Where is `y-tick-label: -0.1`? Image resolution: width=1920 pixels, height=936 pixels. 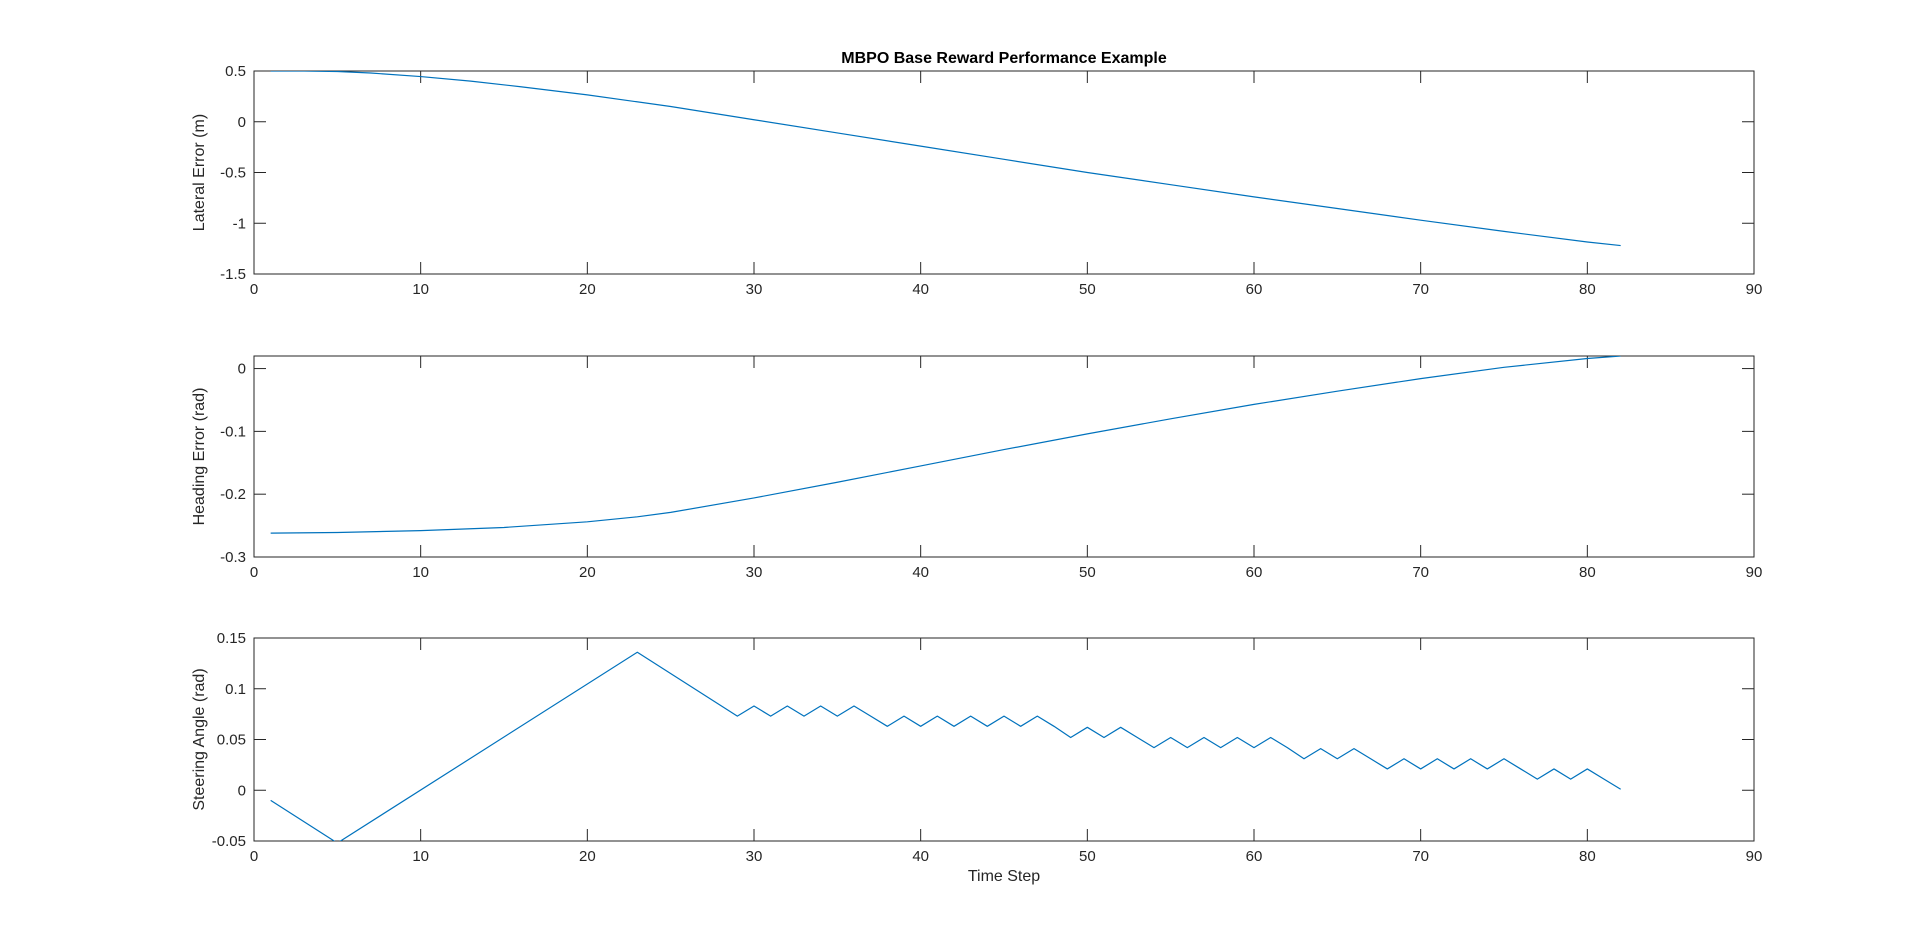
y-tick-label: -0.1 is located at coordinates (233, 431).